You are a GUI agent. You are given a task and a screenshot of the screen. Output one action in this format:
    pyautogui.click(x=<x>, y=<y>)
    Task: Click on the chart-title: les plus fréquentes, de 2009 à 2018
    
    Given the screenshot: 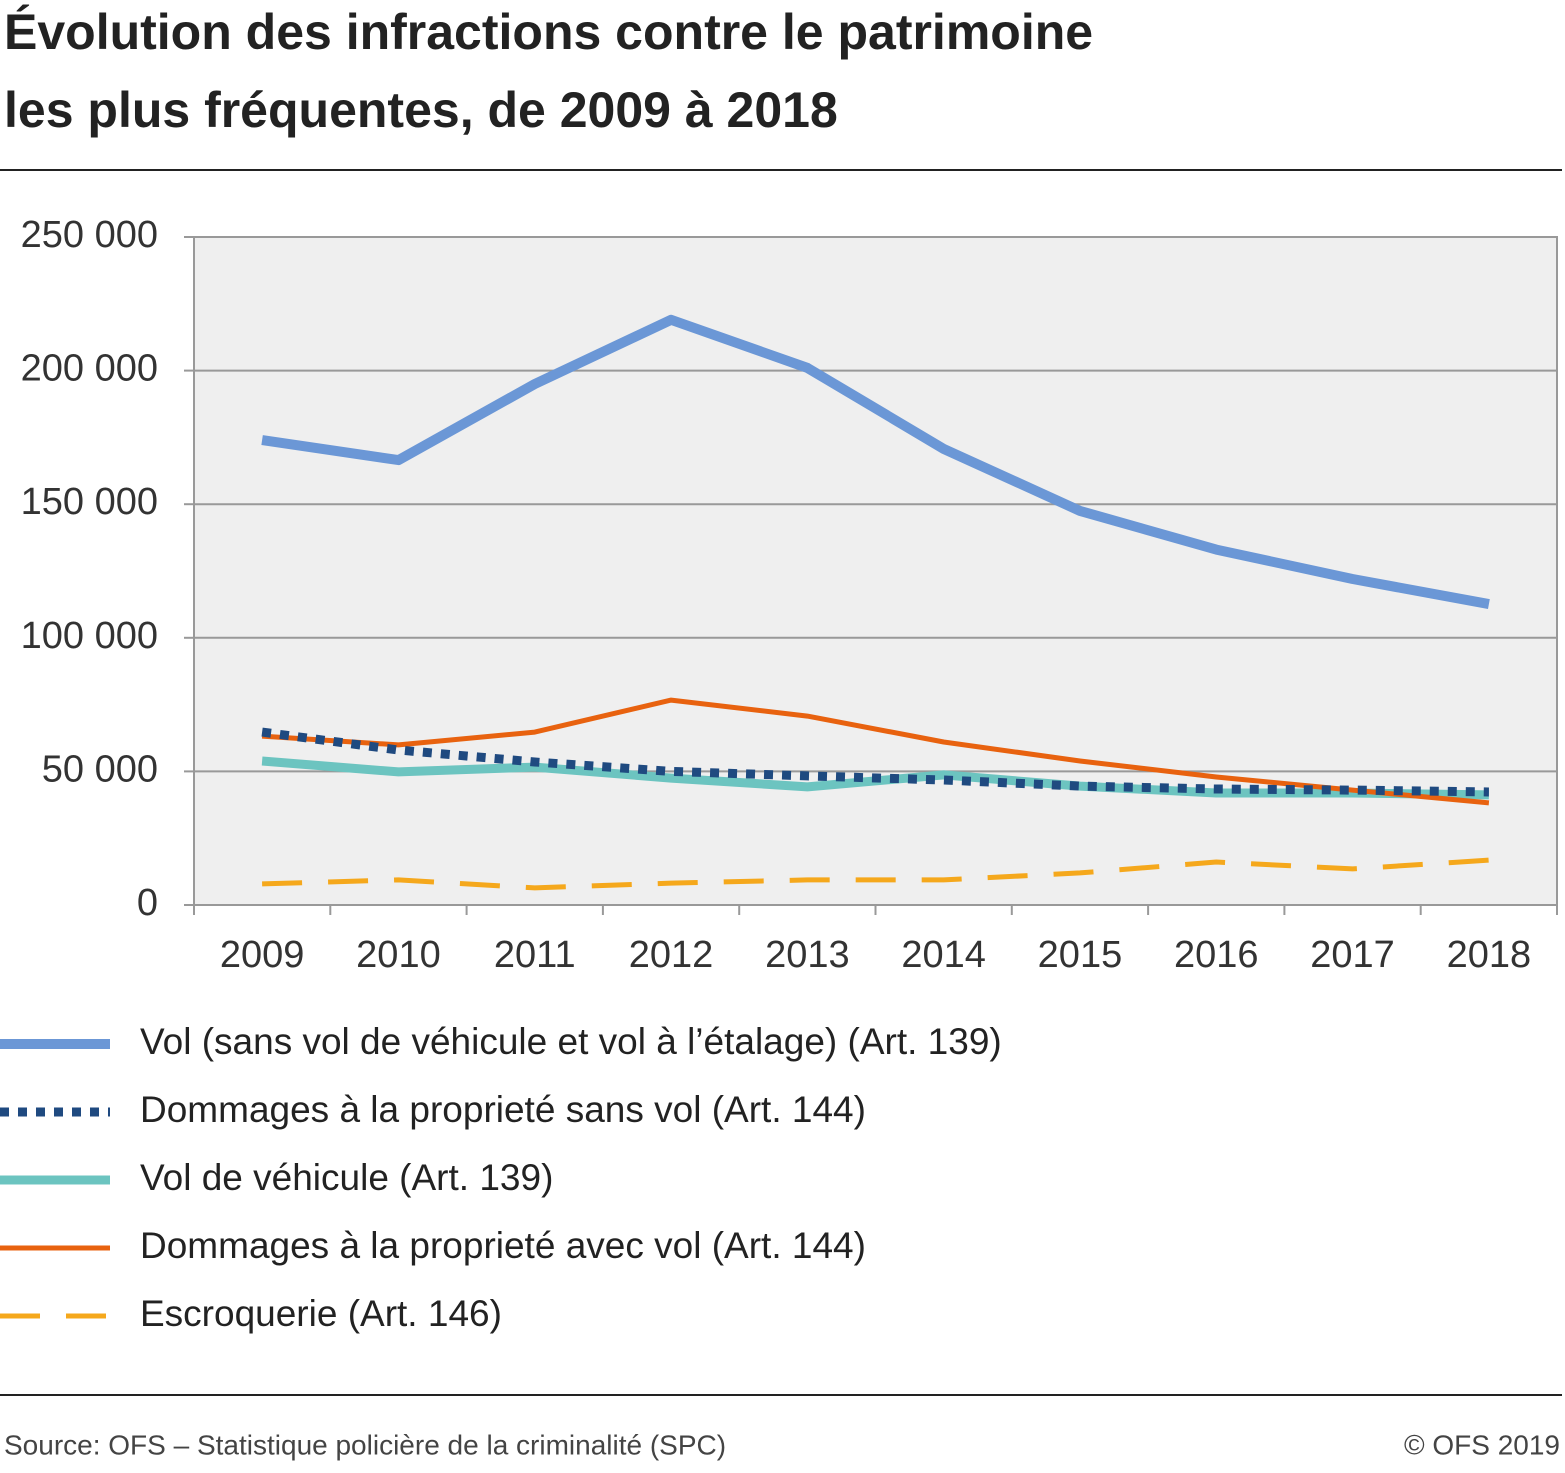 What is the action you would take?
    pyautogui.click(x=421, y=110)
    